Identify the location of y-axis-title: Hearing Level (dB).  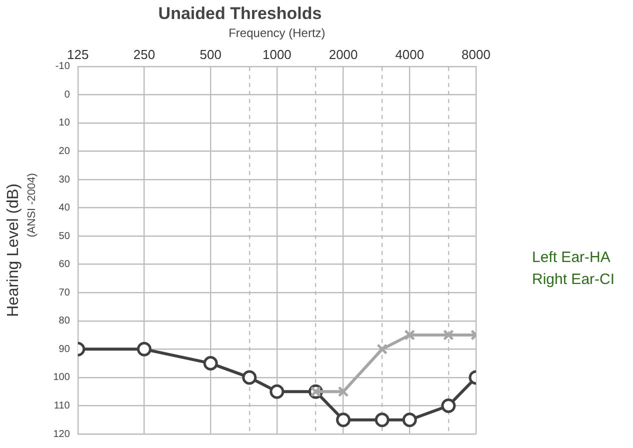
(13, 250).